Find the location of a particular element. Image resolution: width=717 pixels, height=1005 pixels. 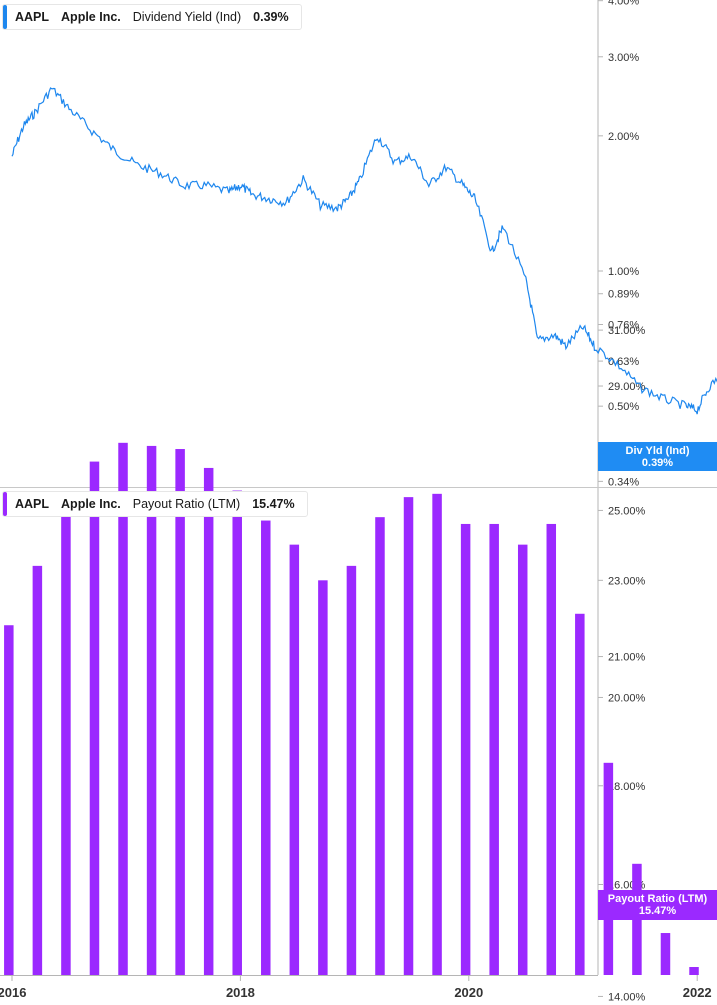

payout-tag-label: Payout Ratio (LTM) is located at coordinates (657, 899).